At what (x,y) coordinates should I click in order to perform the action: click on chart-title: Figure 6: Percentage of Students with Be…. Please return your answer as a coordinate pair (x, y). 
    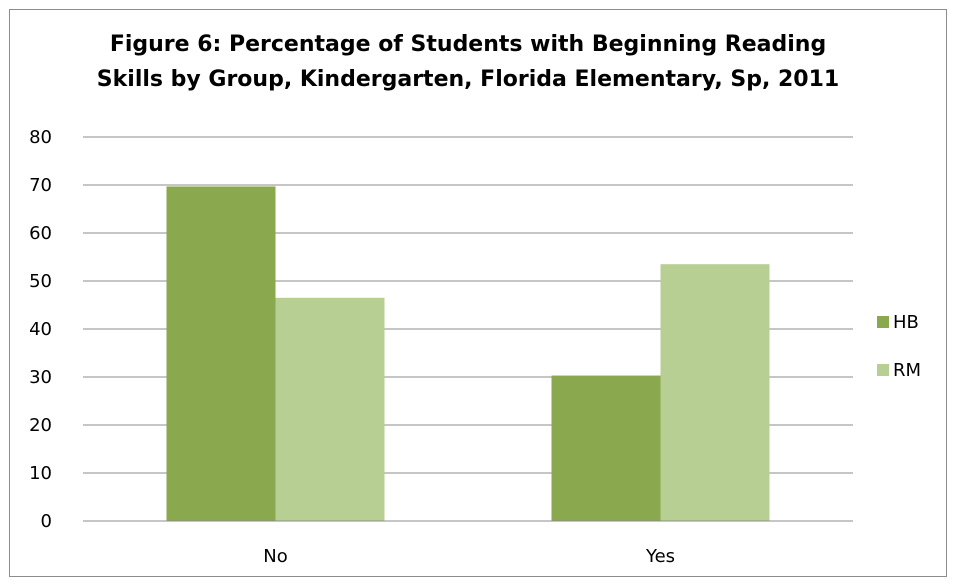
    Looking at the image, I should click on (468, 62).